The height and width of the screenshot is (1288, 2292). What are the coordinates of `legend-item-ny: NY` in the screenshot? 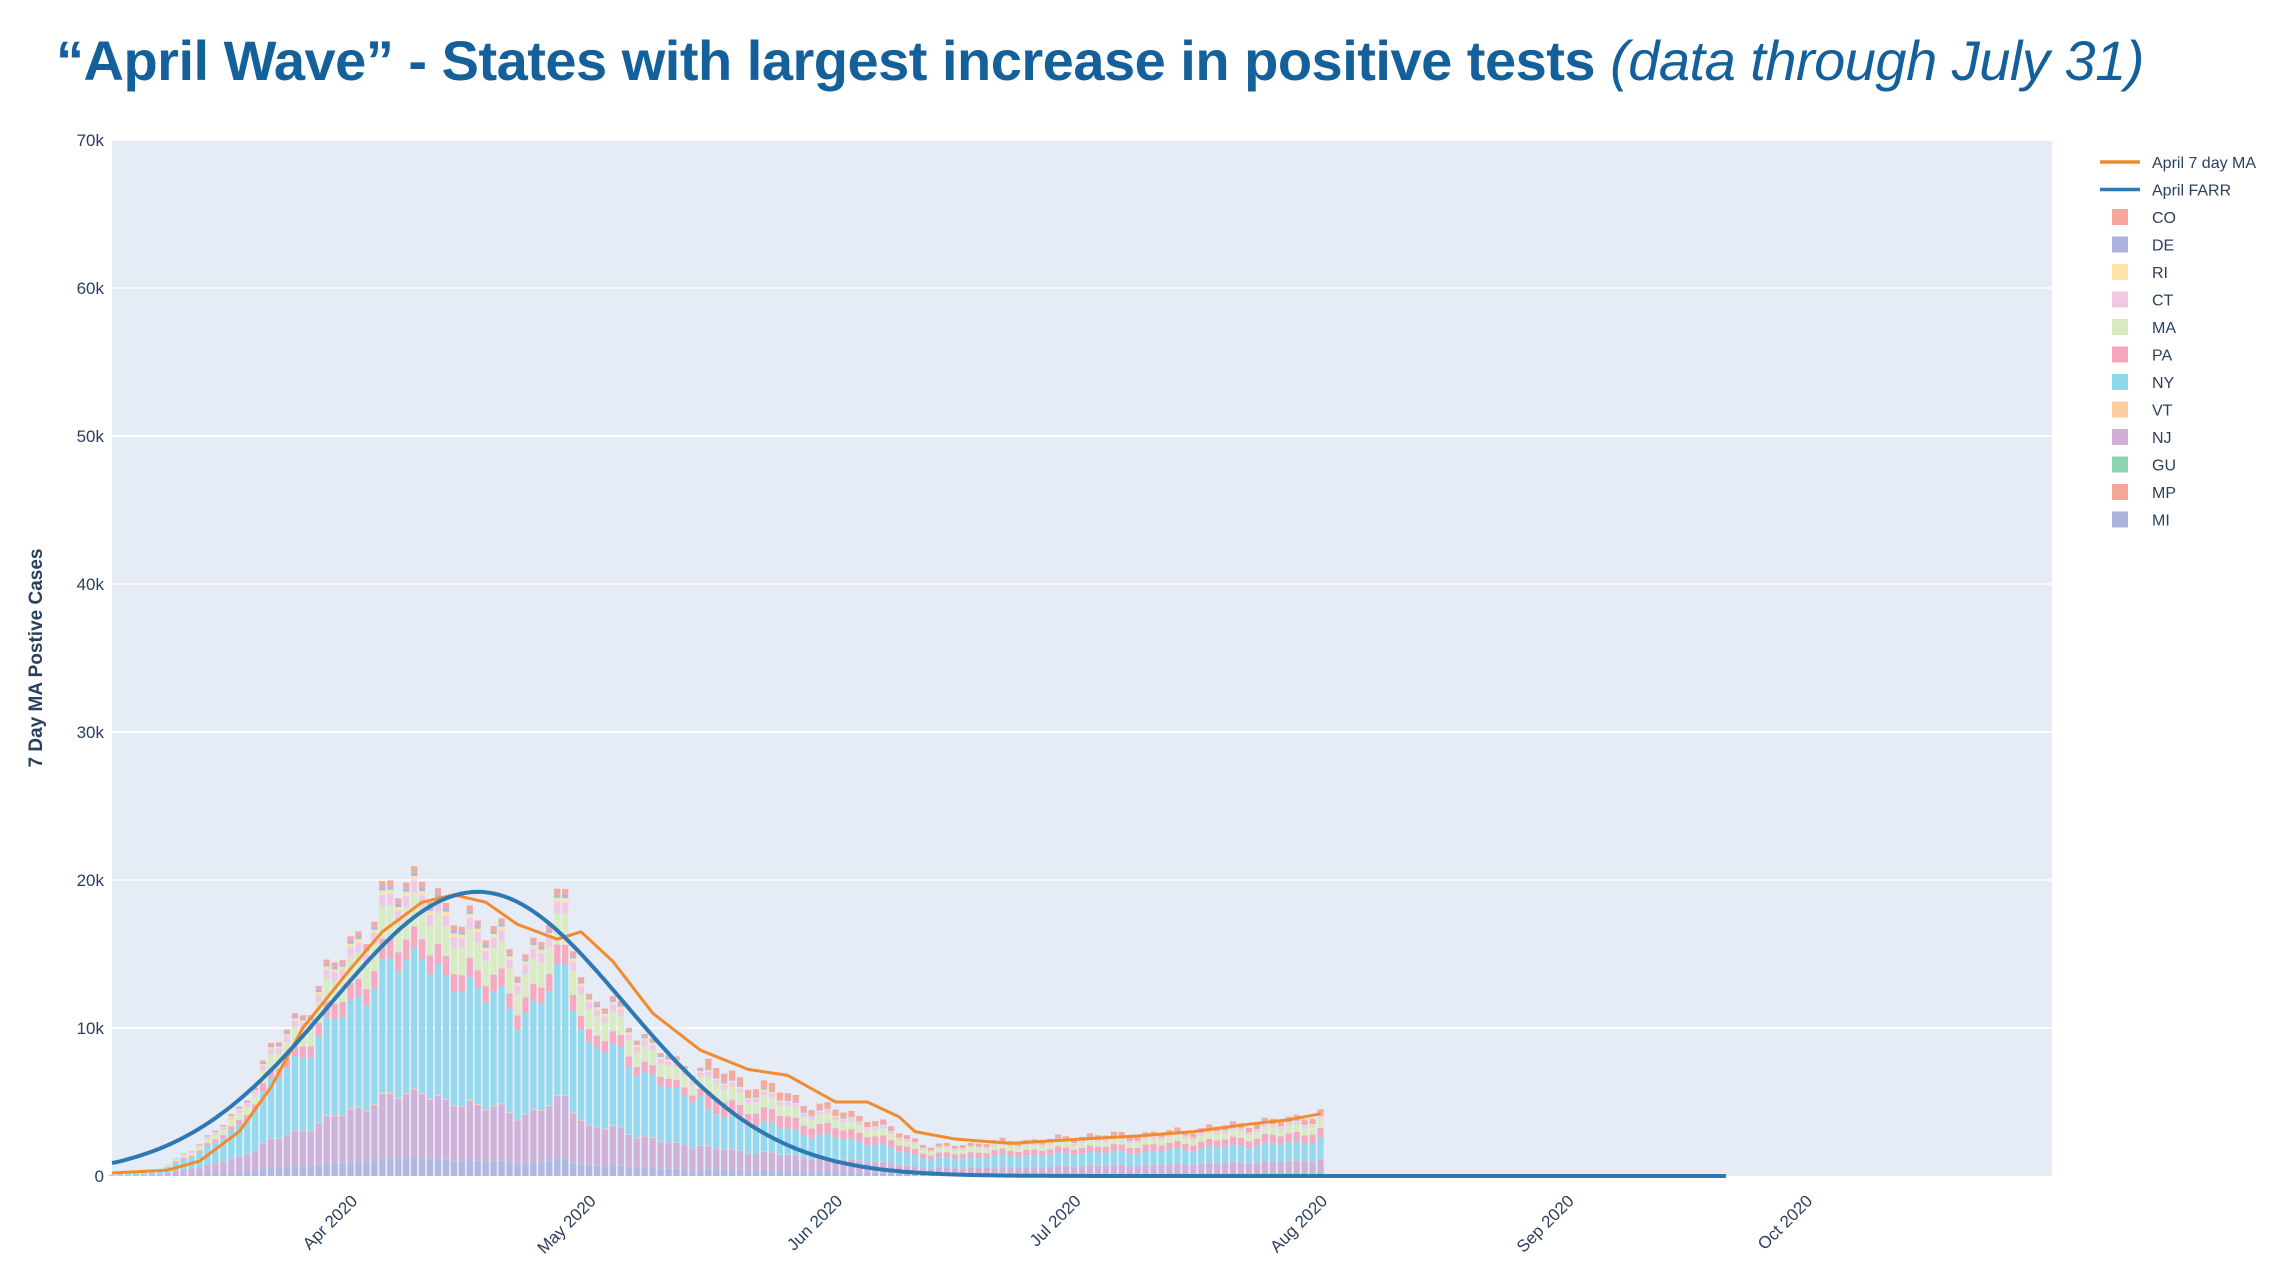 It's located at (2143, 383).